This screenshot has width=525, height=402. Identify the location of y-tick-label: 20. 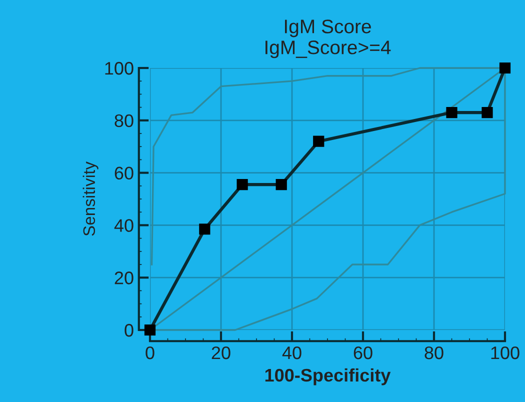
(124, 278).